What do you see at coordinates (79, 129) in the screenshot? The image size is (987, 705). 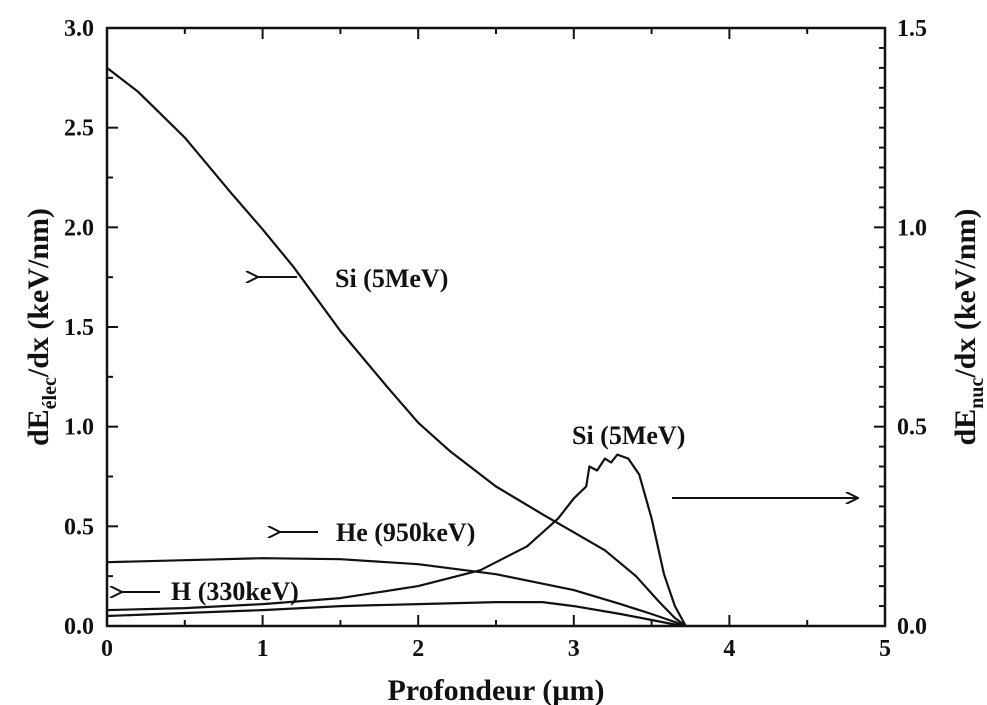 I see `y-left-tick-label: 2.5` at bounding box center [79, 129].